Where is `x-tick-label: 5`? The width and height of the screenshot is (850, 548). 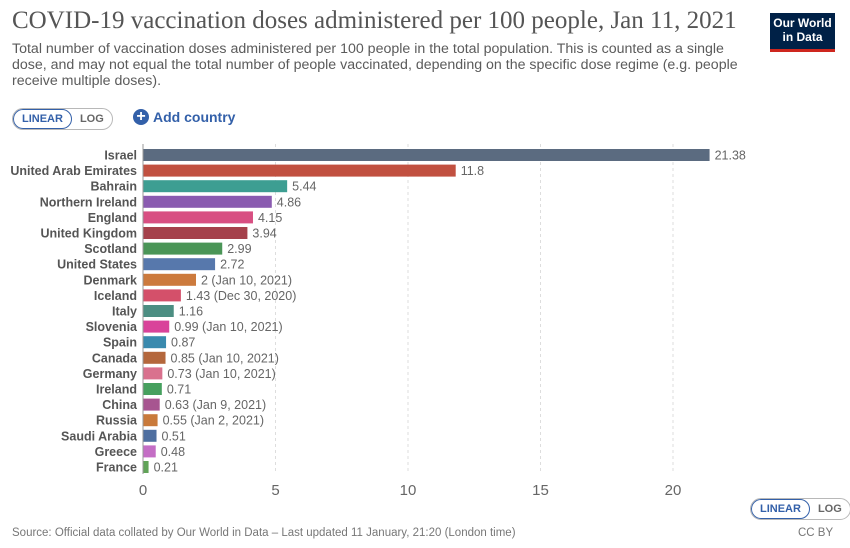
x-tick-label: 5 is located at coordinates (275, 490).